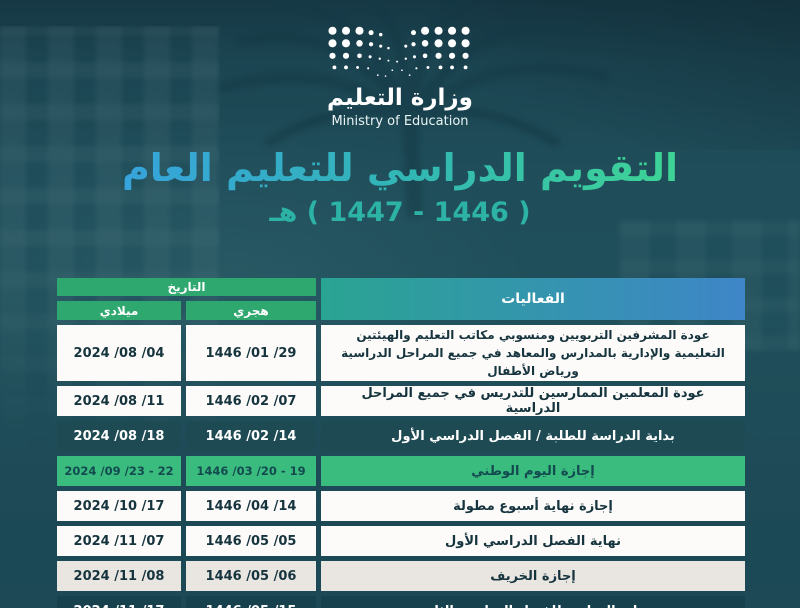  I want to click on event-cell: إجازة الخريف, so click(533, 576).